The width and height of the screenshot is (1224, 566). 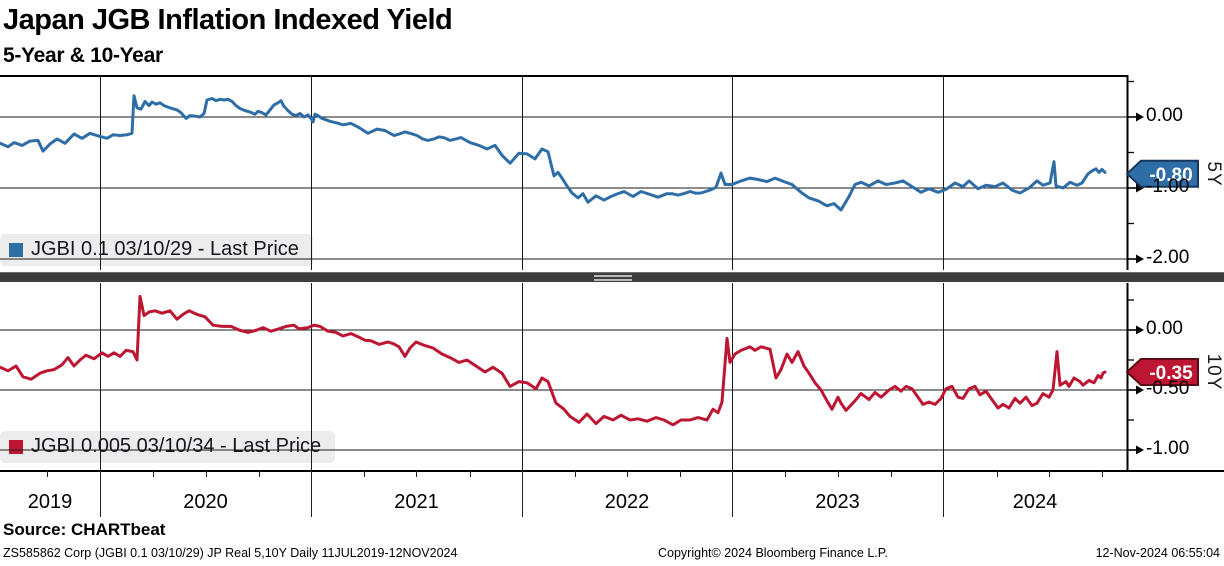 What do you see at coordinates (16, 446) in the screenshot?
I see `legend-swatch-10y-icon` at bounding box center [16, 446].